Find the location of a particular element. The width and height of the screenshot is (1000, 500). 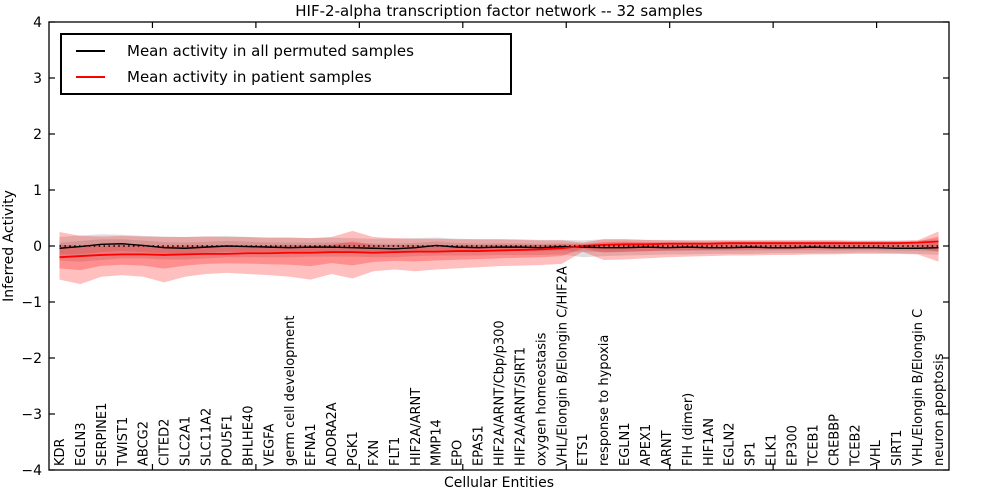

x-tick-label: SIRT1 is located at coordinates (897, 448).